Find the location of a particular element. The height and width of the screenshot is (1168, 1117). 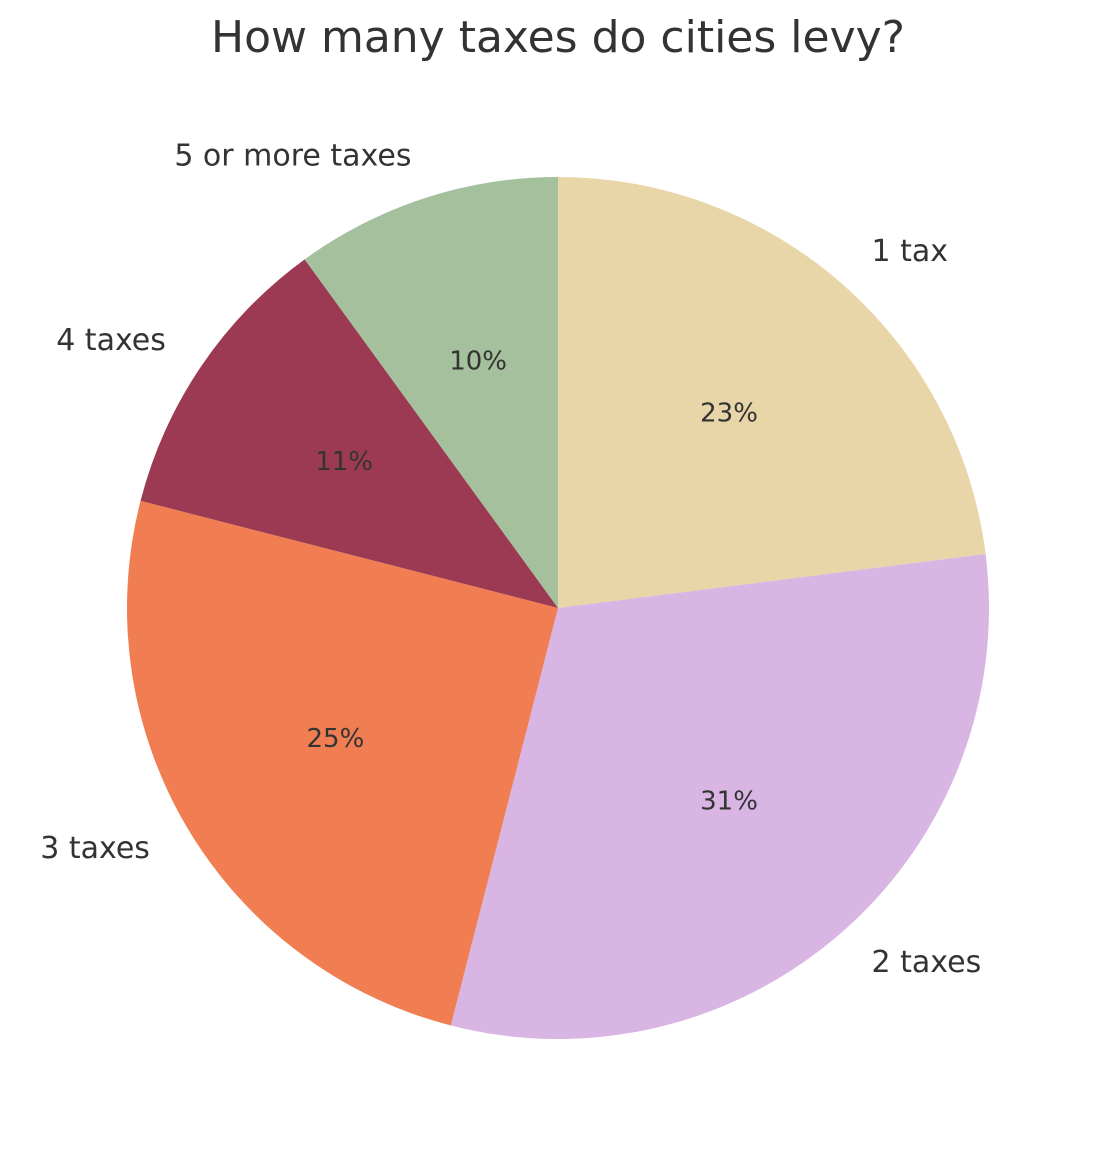

slice-label: 4 taxes is located at coordinates (111, 340).